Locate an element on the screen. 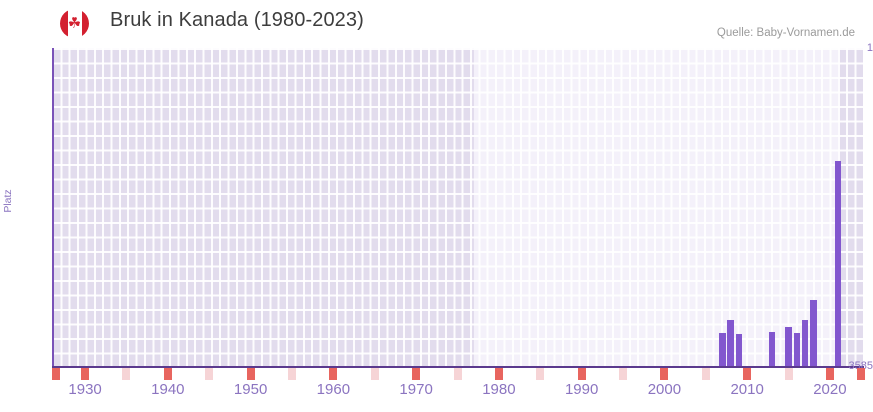 This screenshot has width=873, height=412. x-tick-mark-minor-1985 is located at coordinates (540, 374).